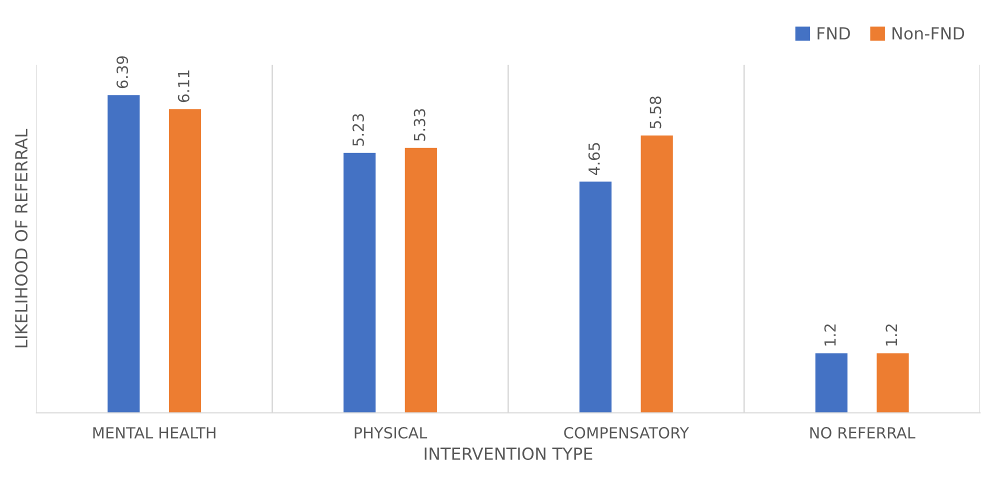  Describe the element at coordinates (594, 159) in the screenshot. I see `data-label: 4.65` at that location.